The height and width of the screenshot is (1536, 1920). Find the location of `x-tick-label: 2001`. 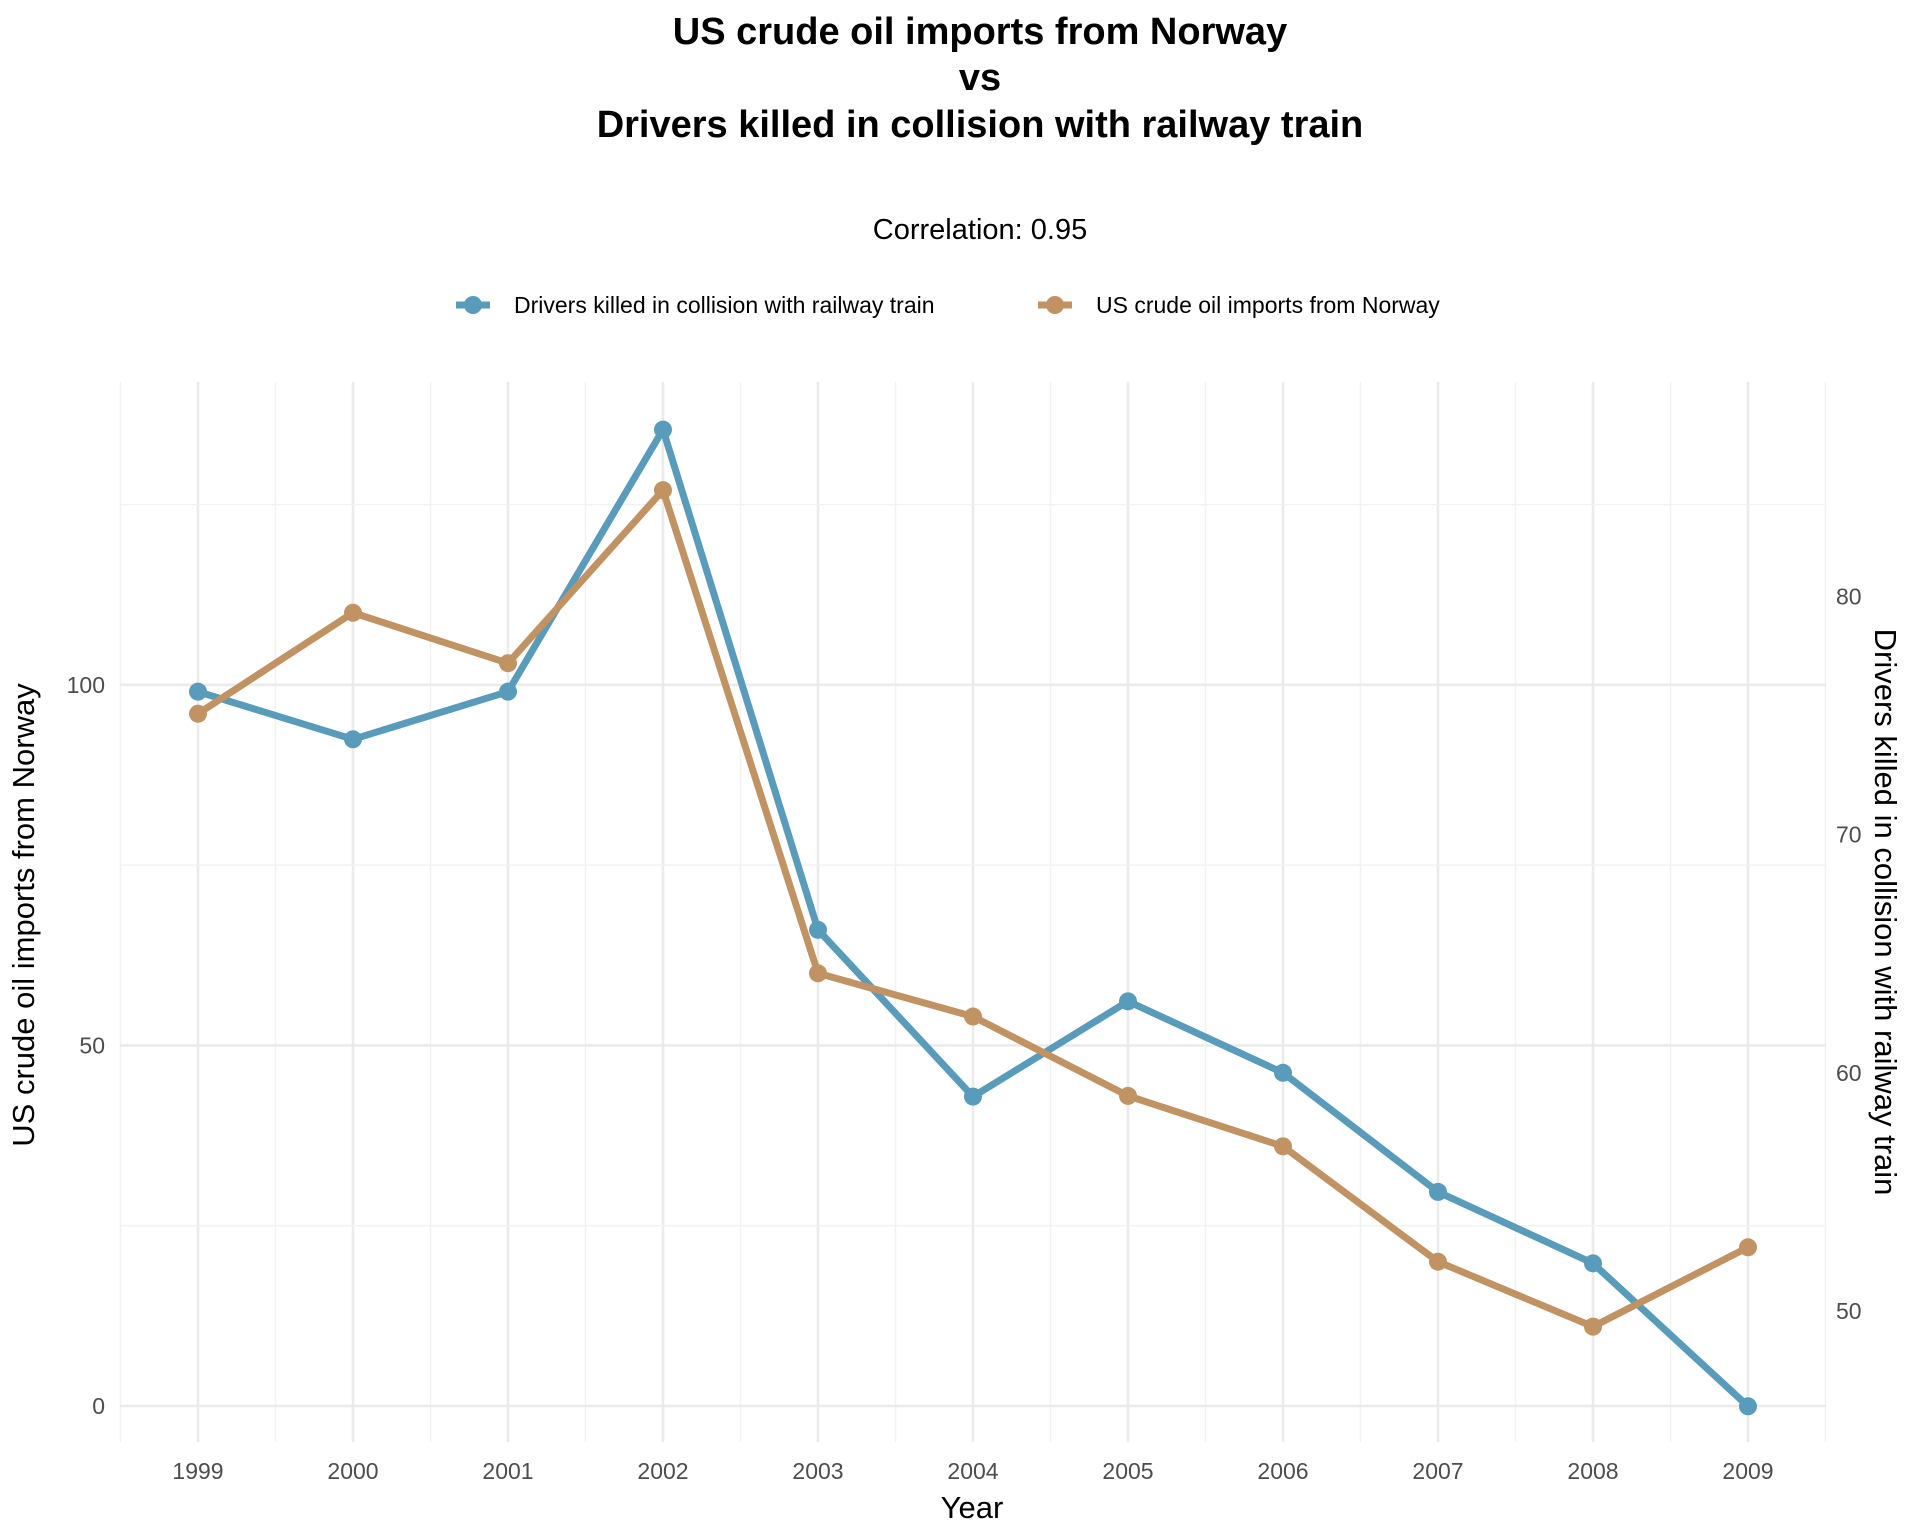

x-tick-label: 2001 is located at coordinates (507, 1471).